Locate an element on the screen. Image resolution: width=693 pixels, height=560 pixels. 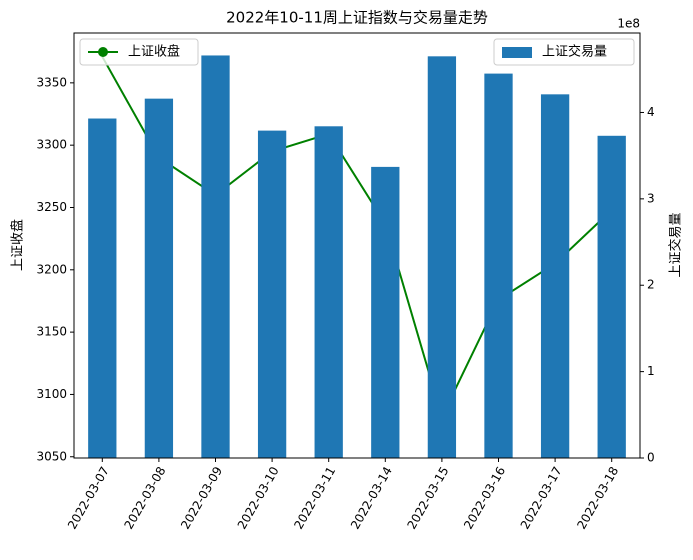
y-tick-label: 3050 is located at coordinates (51, 456).